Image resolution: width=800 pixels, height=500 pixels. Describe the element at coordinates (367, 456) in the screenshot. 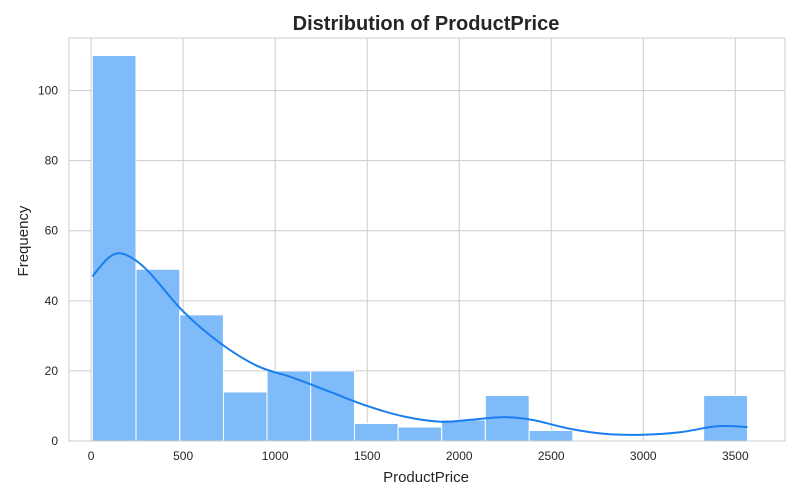

I see `x-tick-label: 1500` at that location.